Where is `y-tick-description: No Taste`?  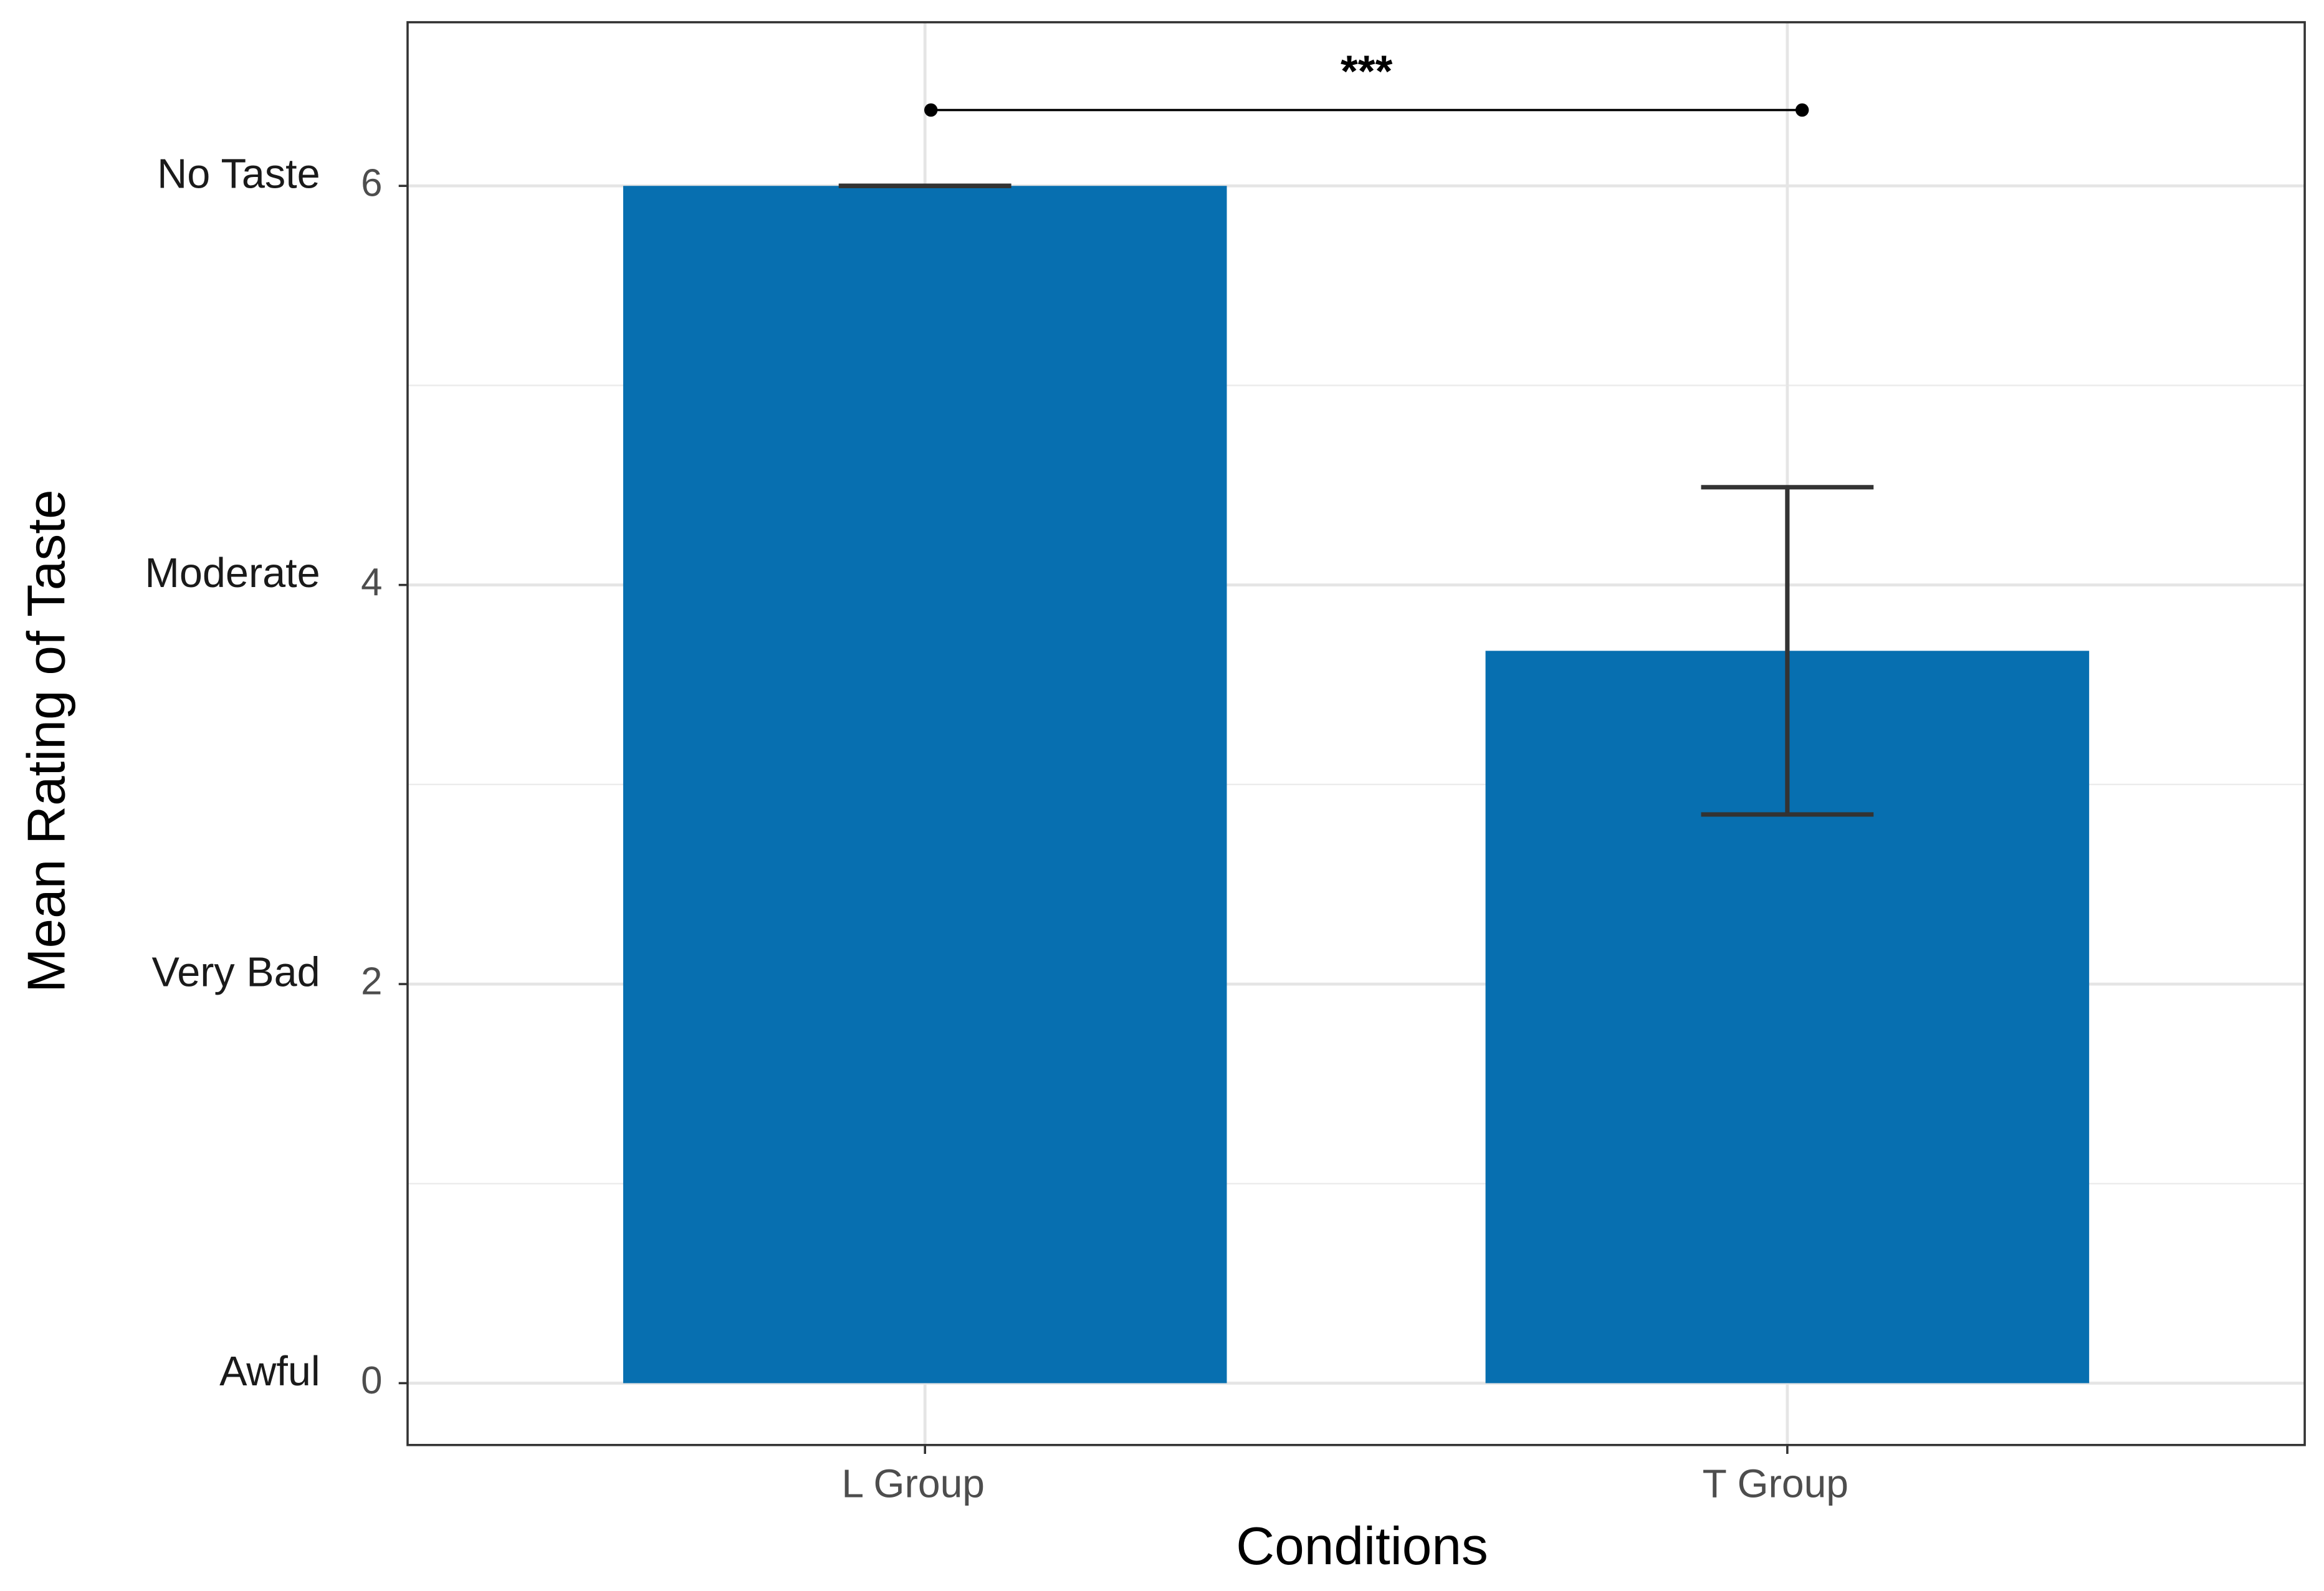
y-tick-description: No Taste is located at coordinates (238, 174).